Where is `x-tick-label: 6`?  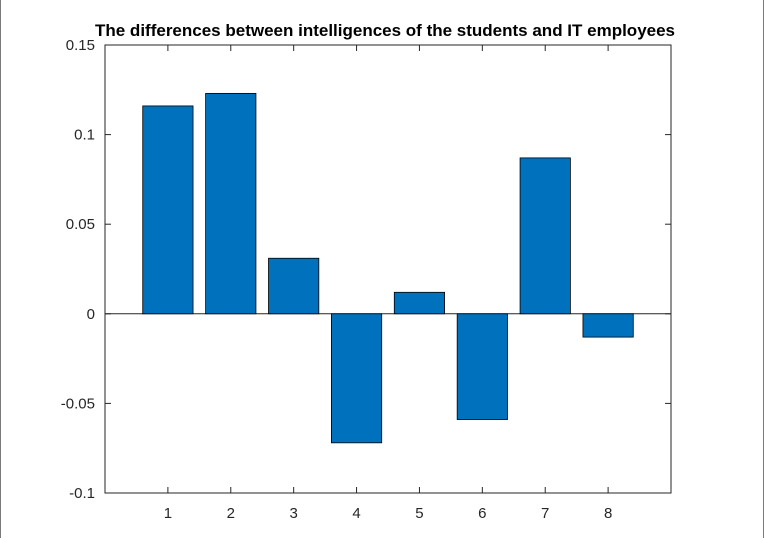 x-tick-label: 6 is located at coordinates (482, 513).